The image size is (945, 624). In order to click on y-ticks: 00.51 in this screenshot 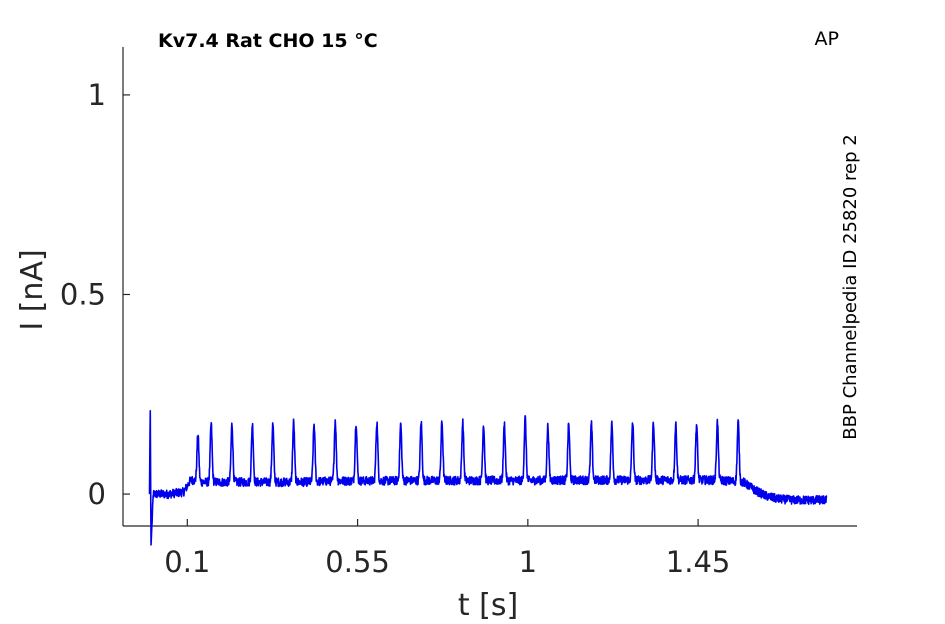, I will do `click(95, 294)`.